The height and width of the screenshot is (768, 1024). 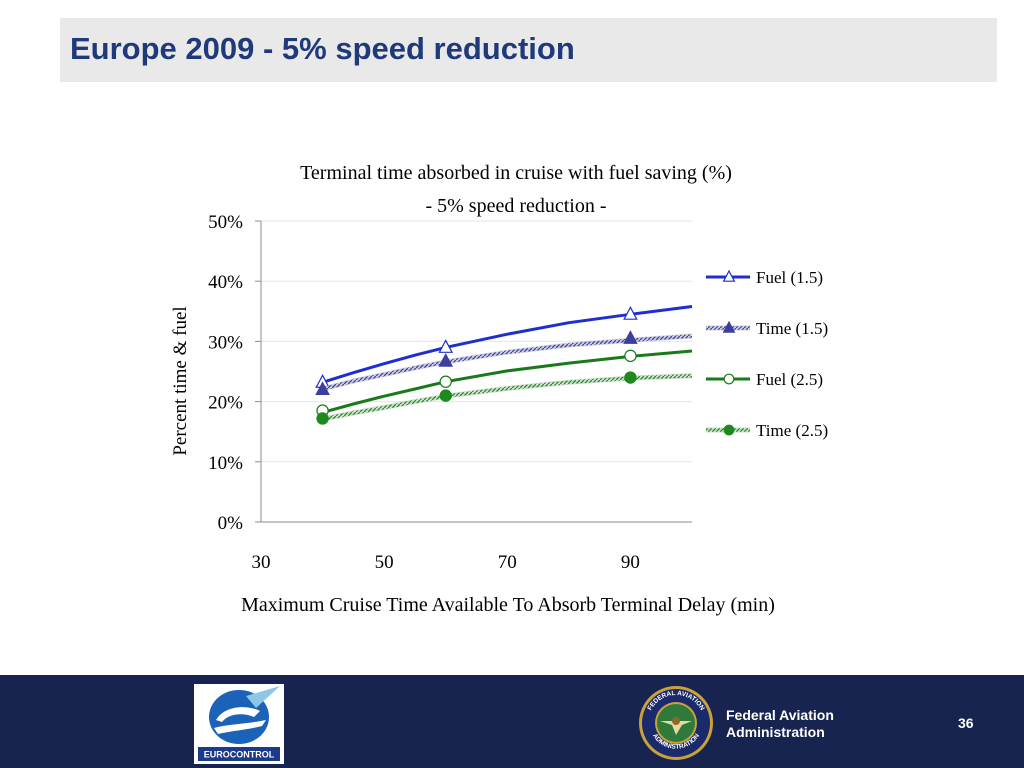 I want to click on x-tick-label: 90, so click(x=630, y=562).